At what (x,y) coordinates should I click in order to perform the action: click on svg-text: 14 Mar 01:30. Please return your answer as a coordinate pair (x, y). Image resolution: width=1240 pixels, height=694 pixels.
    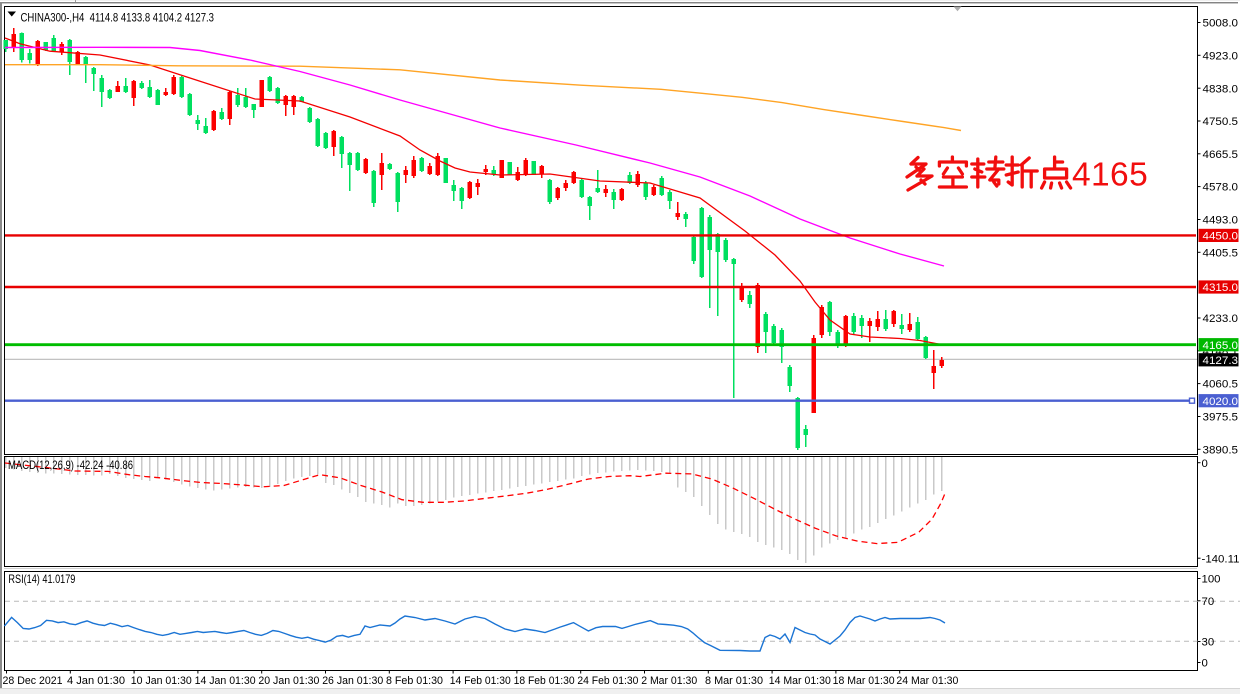
    Looking at the image, I should click on (800, 681).